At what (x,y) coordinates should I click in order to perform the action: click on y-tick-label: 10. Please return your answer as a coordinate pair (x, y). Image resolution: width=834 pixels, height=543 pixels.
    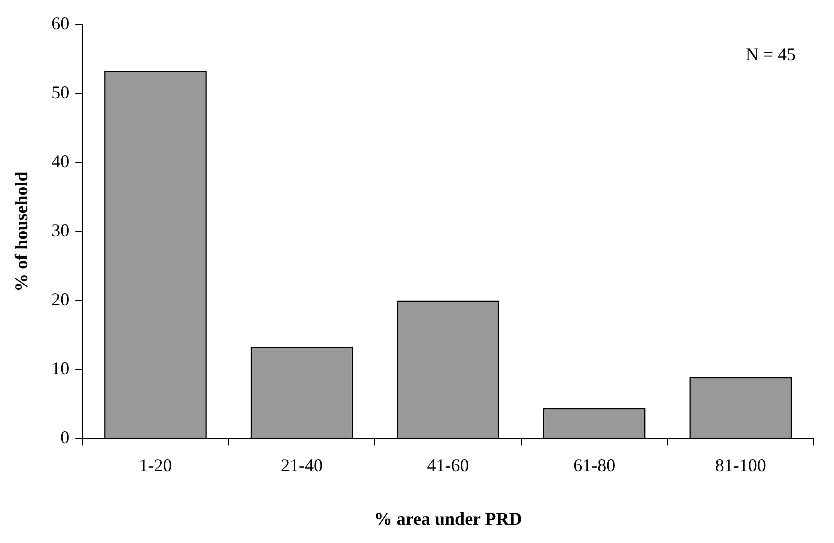
    Looking at the image, I should click on (61, 368).